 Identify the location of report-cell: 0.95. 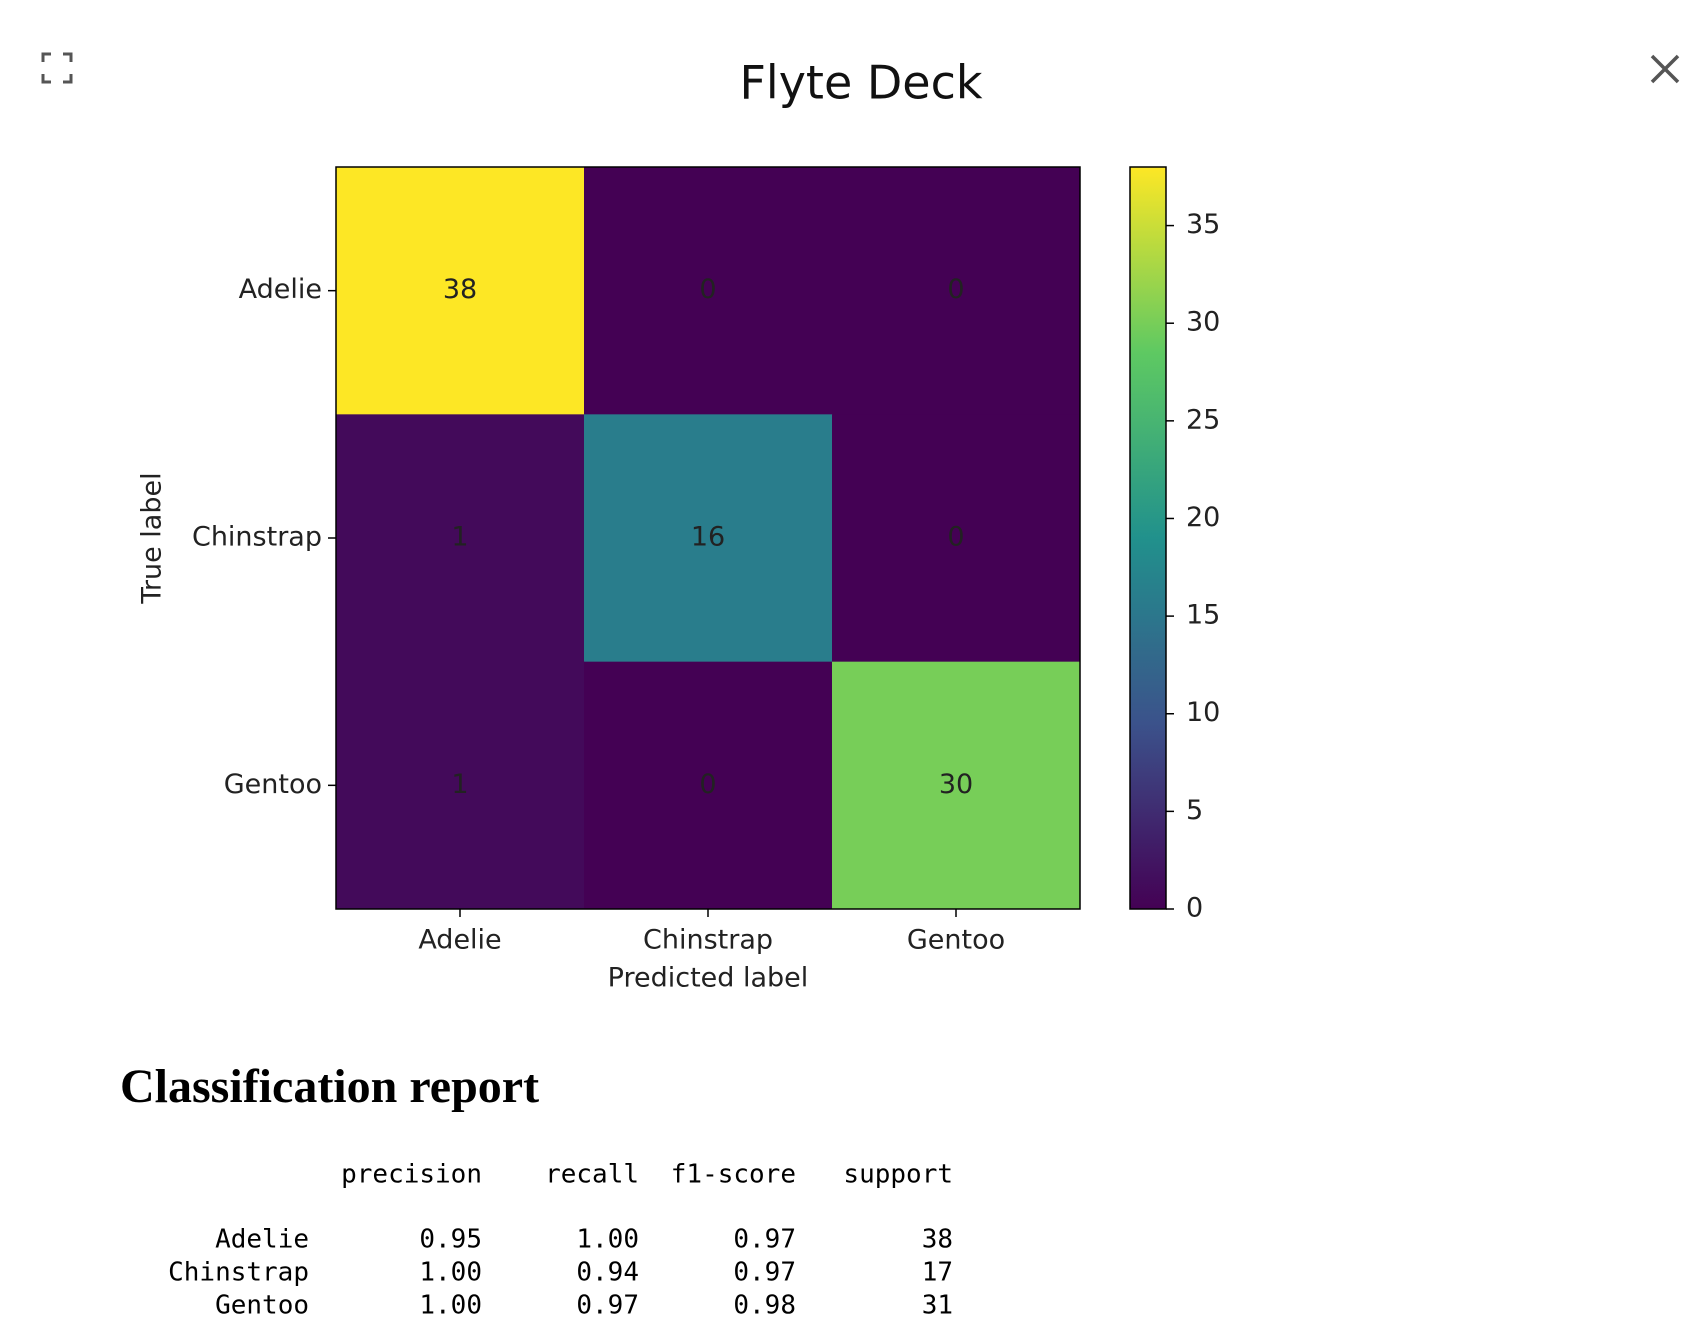
(450, 1240).